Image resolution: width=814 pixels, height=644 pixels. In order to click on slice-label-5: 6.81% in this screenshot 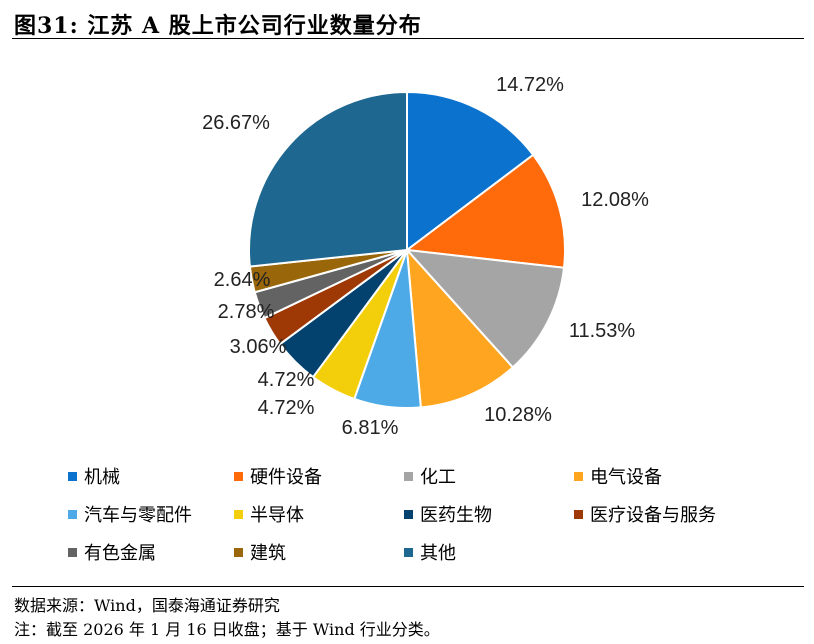, I will do `click(370, 428)`.